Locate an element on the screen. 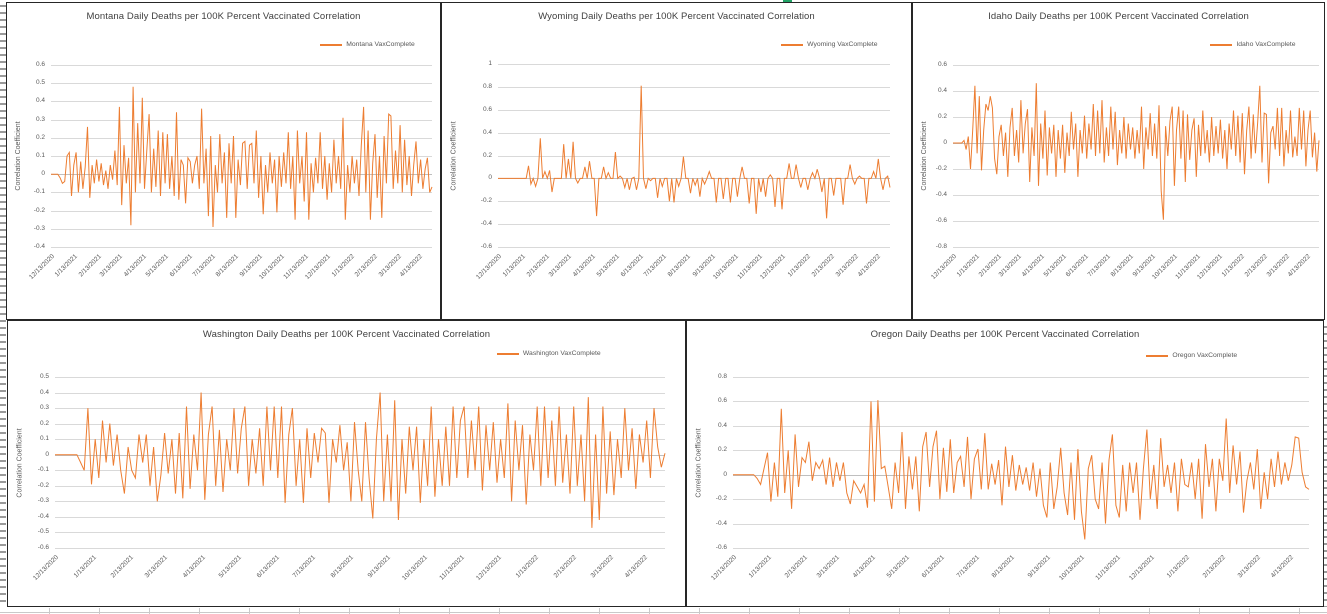  y-tick-label: 1 is located at coordinates (490, 63).